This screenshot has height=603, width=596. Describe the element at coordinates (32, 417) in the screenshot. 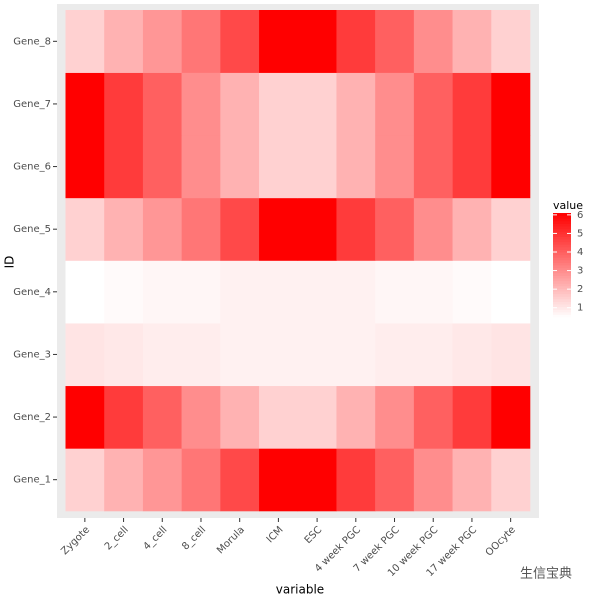

I see `y-tick-label: Gene_2` at that location.